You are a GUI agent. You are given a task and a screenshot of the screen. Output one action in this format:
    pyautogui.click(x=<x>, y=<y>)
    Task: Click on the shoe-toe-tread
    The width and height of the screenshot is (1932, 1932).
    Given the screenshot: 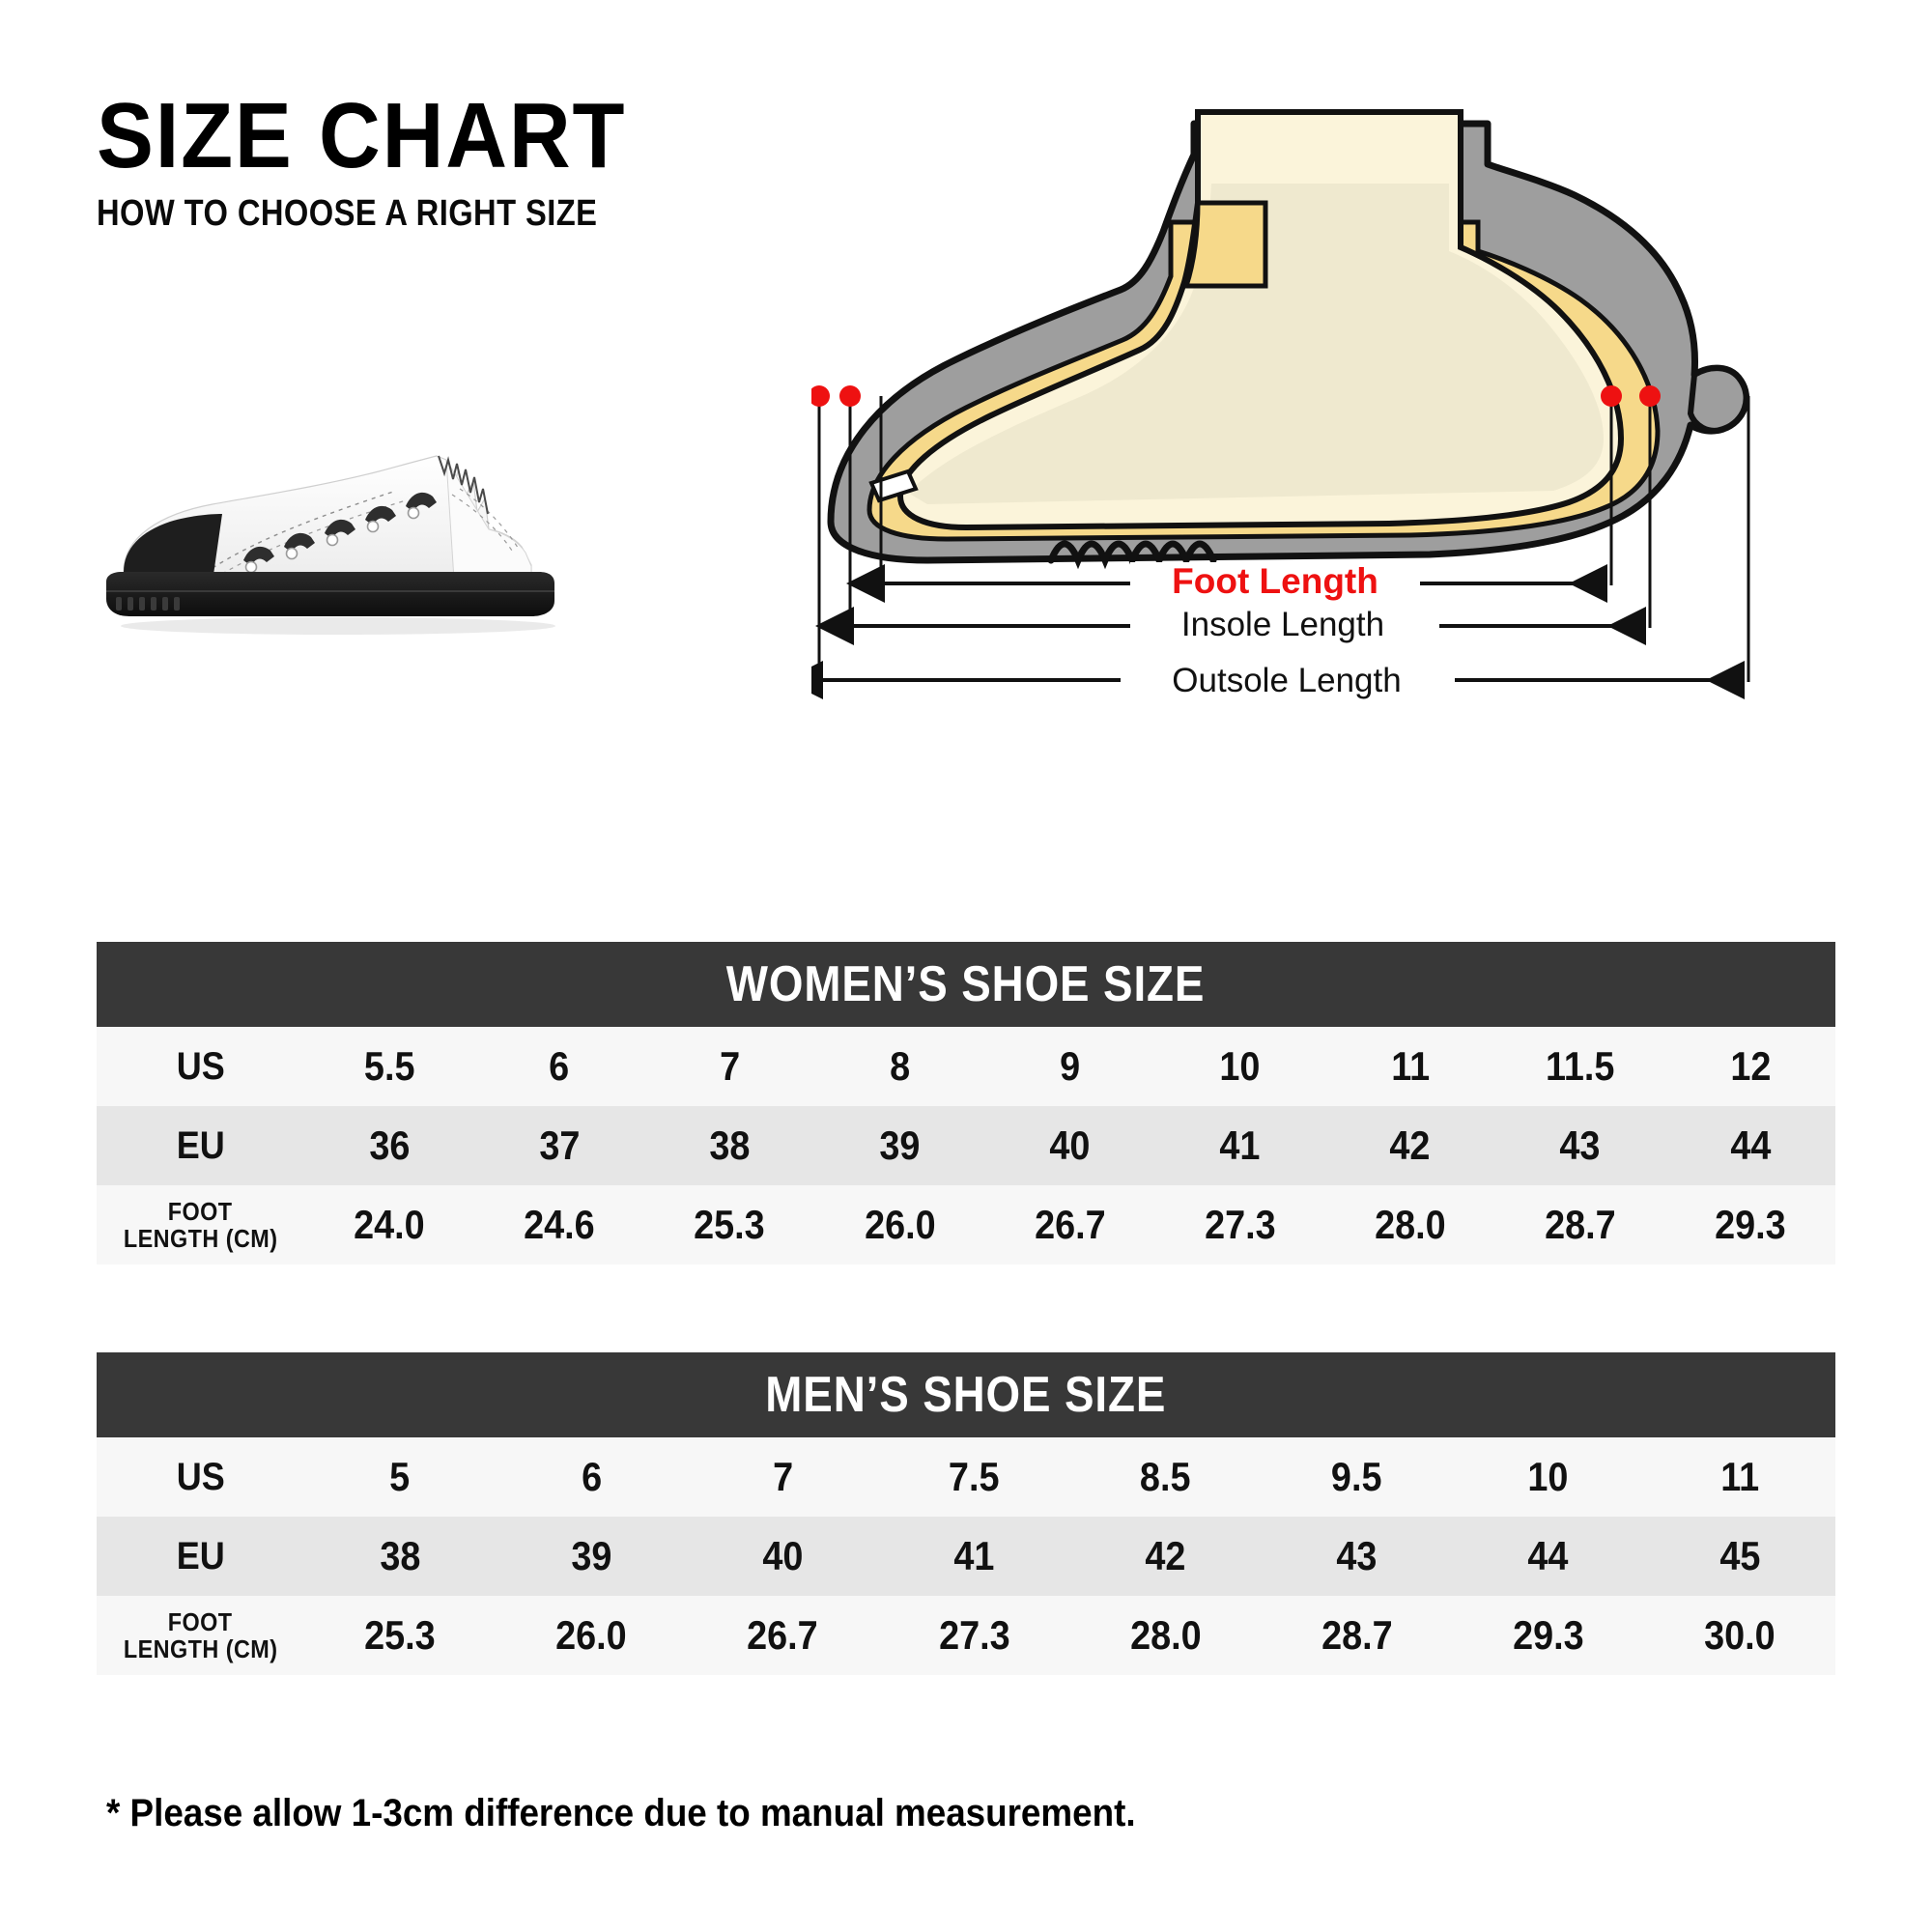 What is the action you would take?
    pyautogui.click(x=148, y=604)
    